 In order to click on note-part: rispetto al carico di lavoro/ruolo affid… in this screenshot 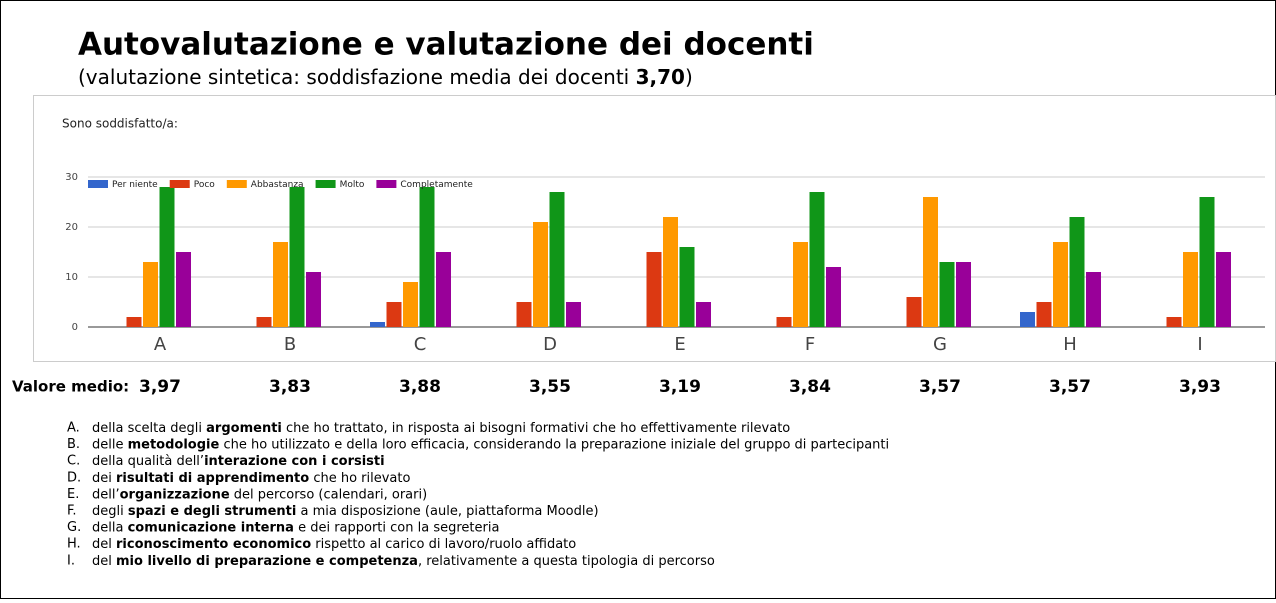, I will do `click(443, 544)`.